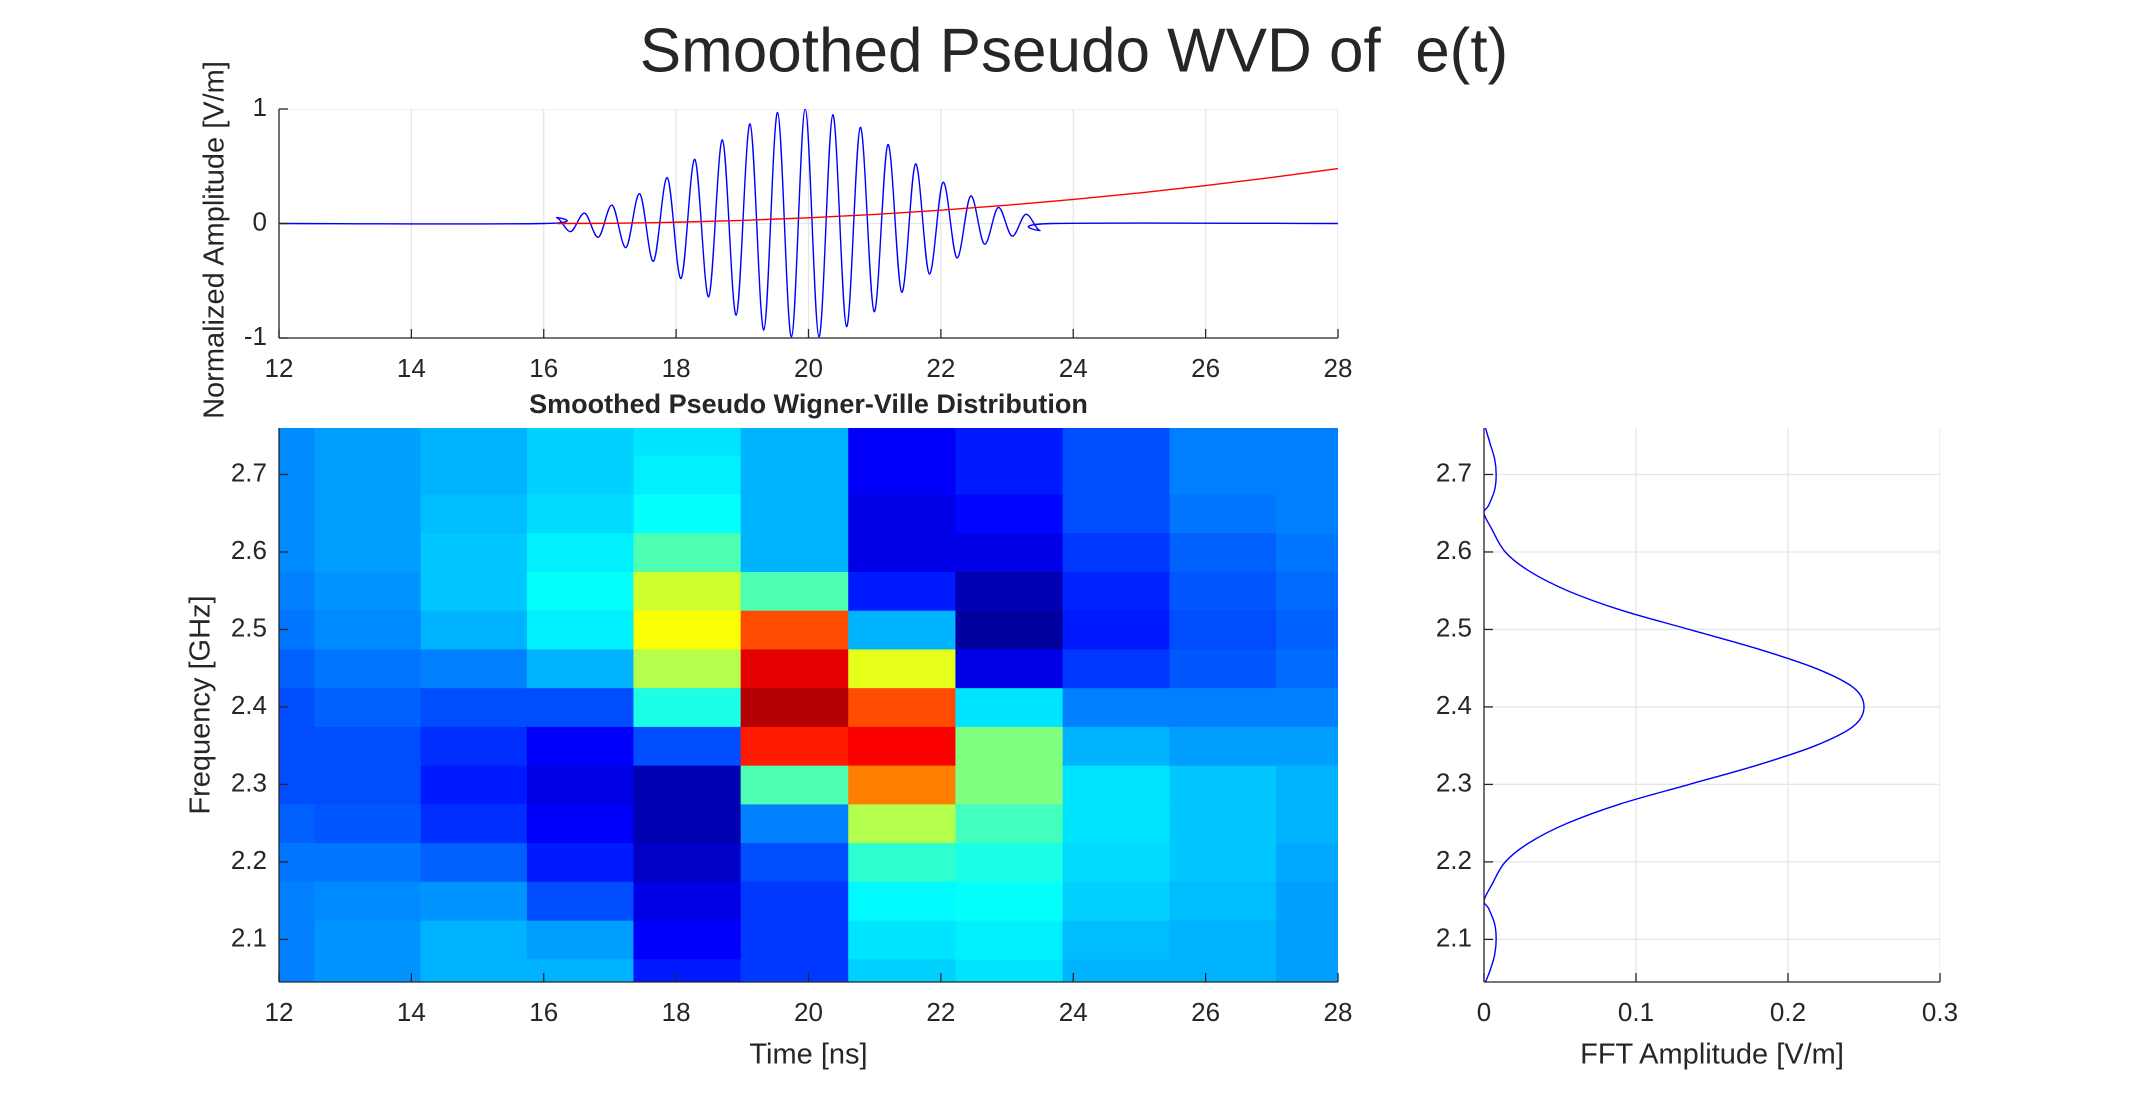 The width and height of the screenshot is (2134, 1095). What do you see at coordinates (1454, 860) in the screenshot?
I see `y-tick-label: 2.2` at bounding box center [1454, 860].